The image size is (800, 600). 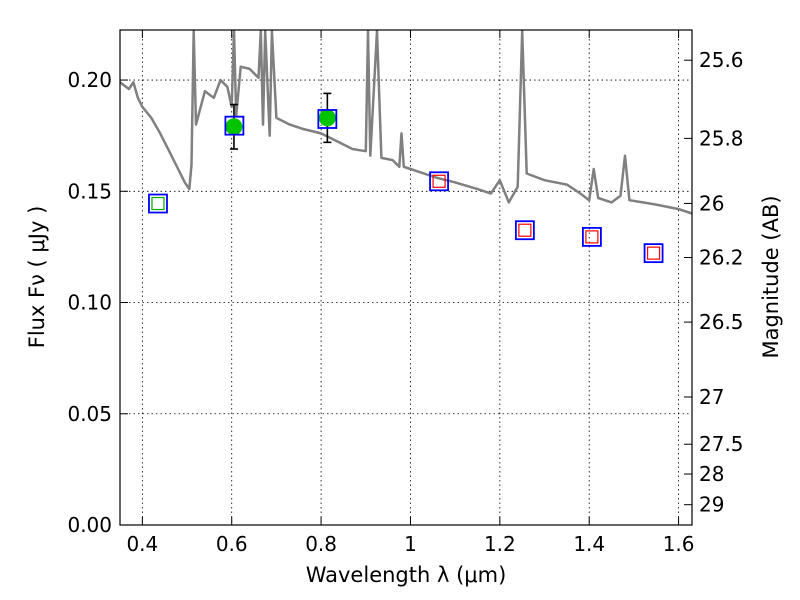 I want to click on right-axis-label: Magnitude (AB), so click(x=771, y=276).